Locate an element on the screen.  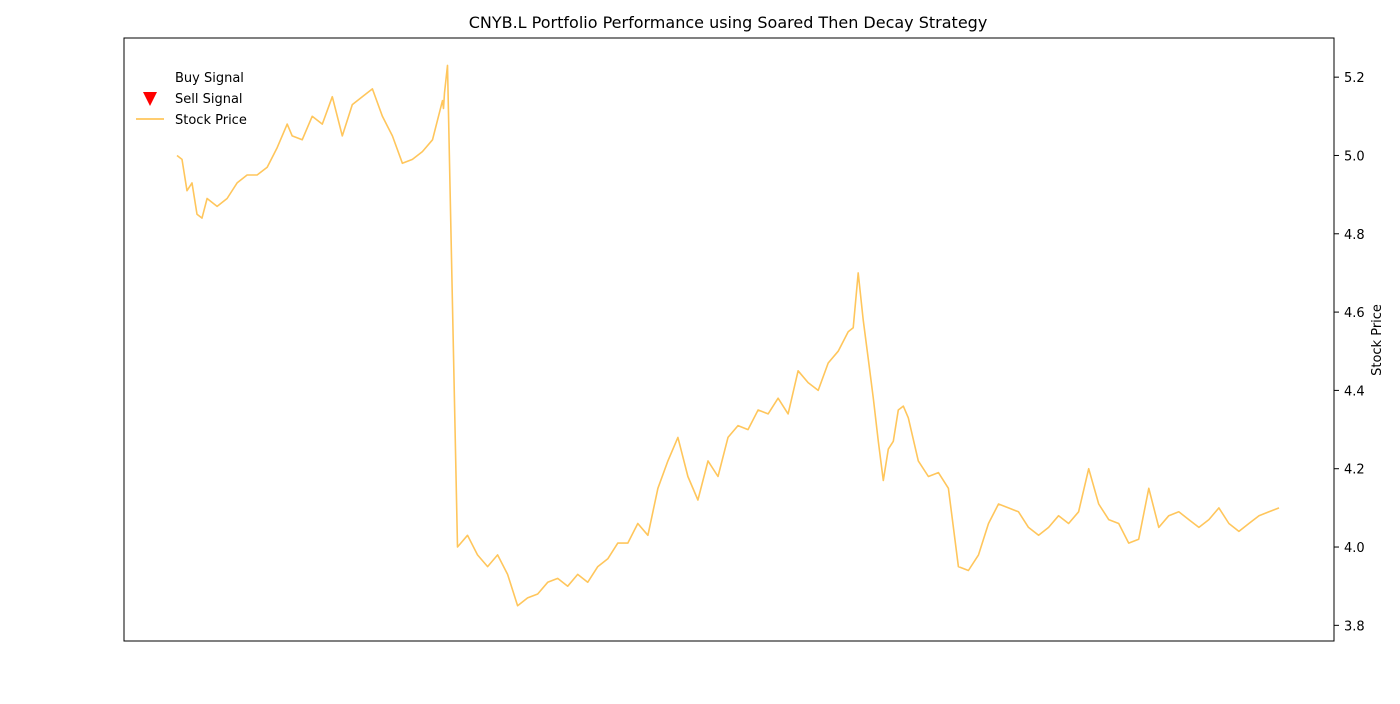
sell-signal-marker-icon is located at coordinates (150, 99).